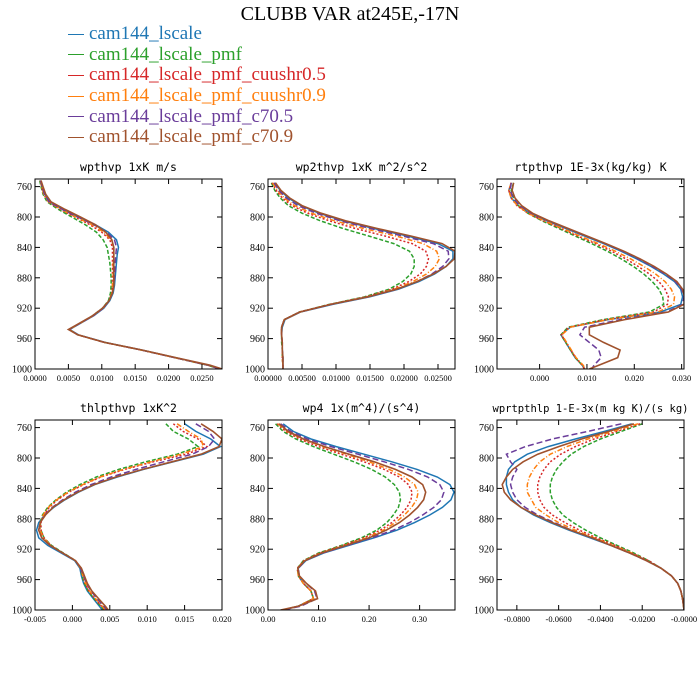 This screenshot has height=700, width=700. Describe the element at coordinates (268, 378) in the screenshot. I see `x-tick-label: 0.00000` at that location.